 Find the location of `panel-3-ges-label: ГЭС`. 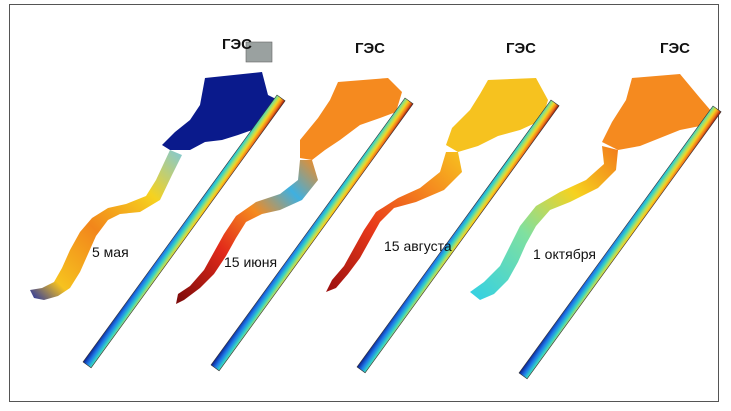

panel-3-ges-label: ГЭС is located at coordinates (521, 48).